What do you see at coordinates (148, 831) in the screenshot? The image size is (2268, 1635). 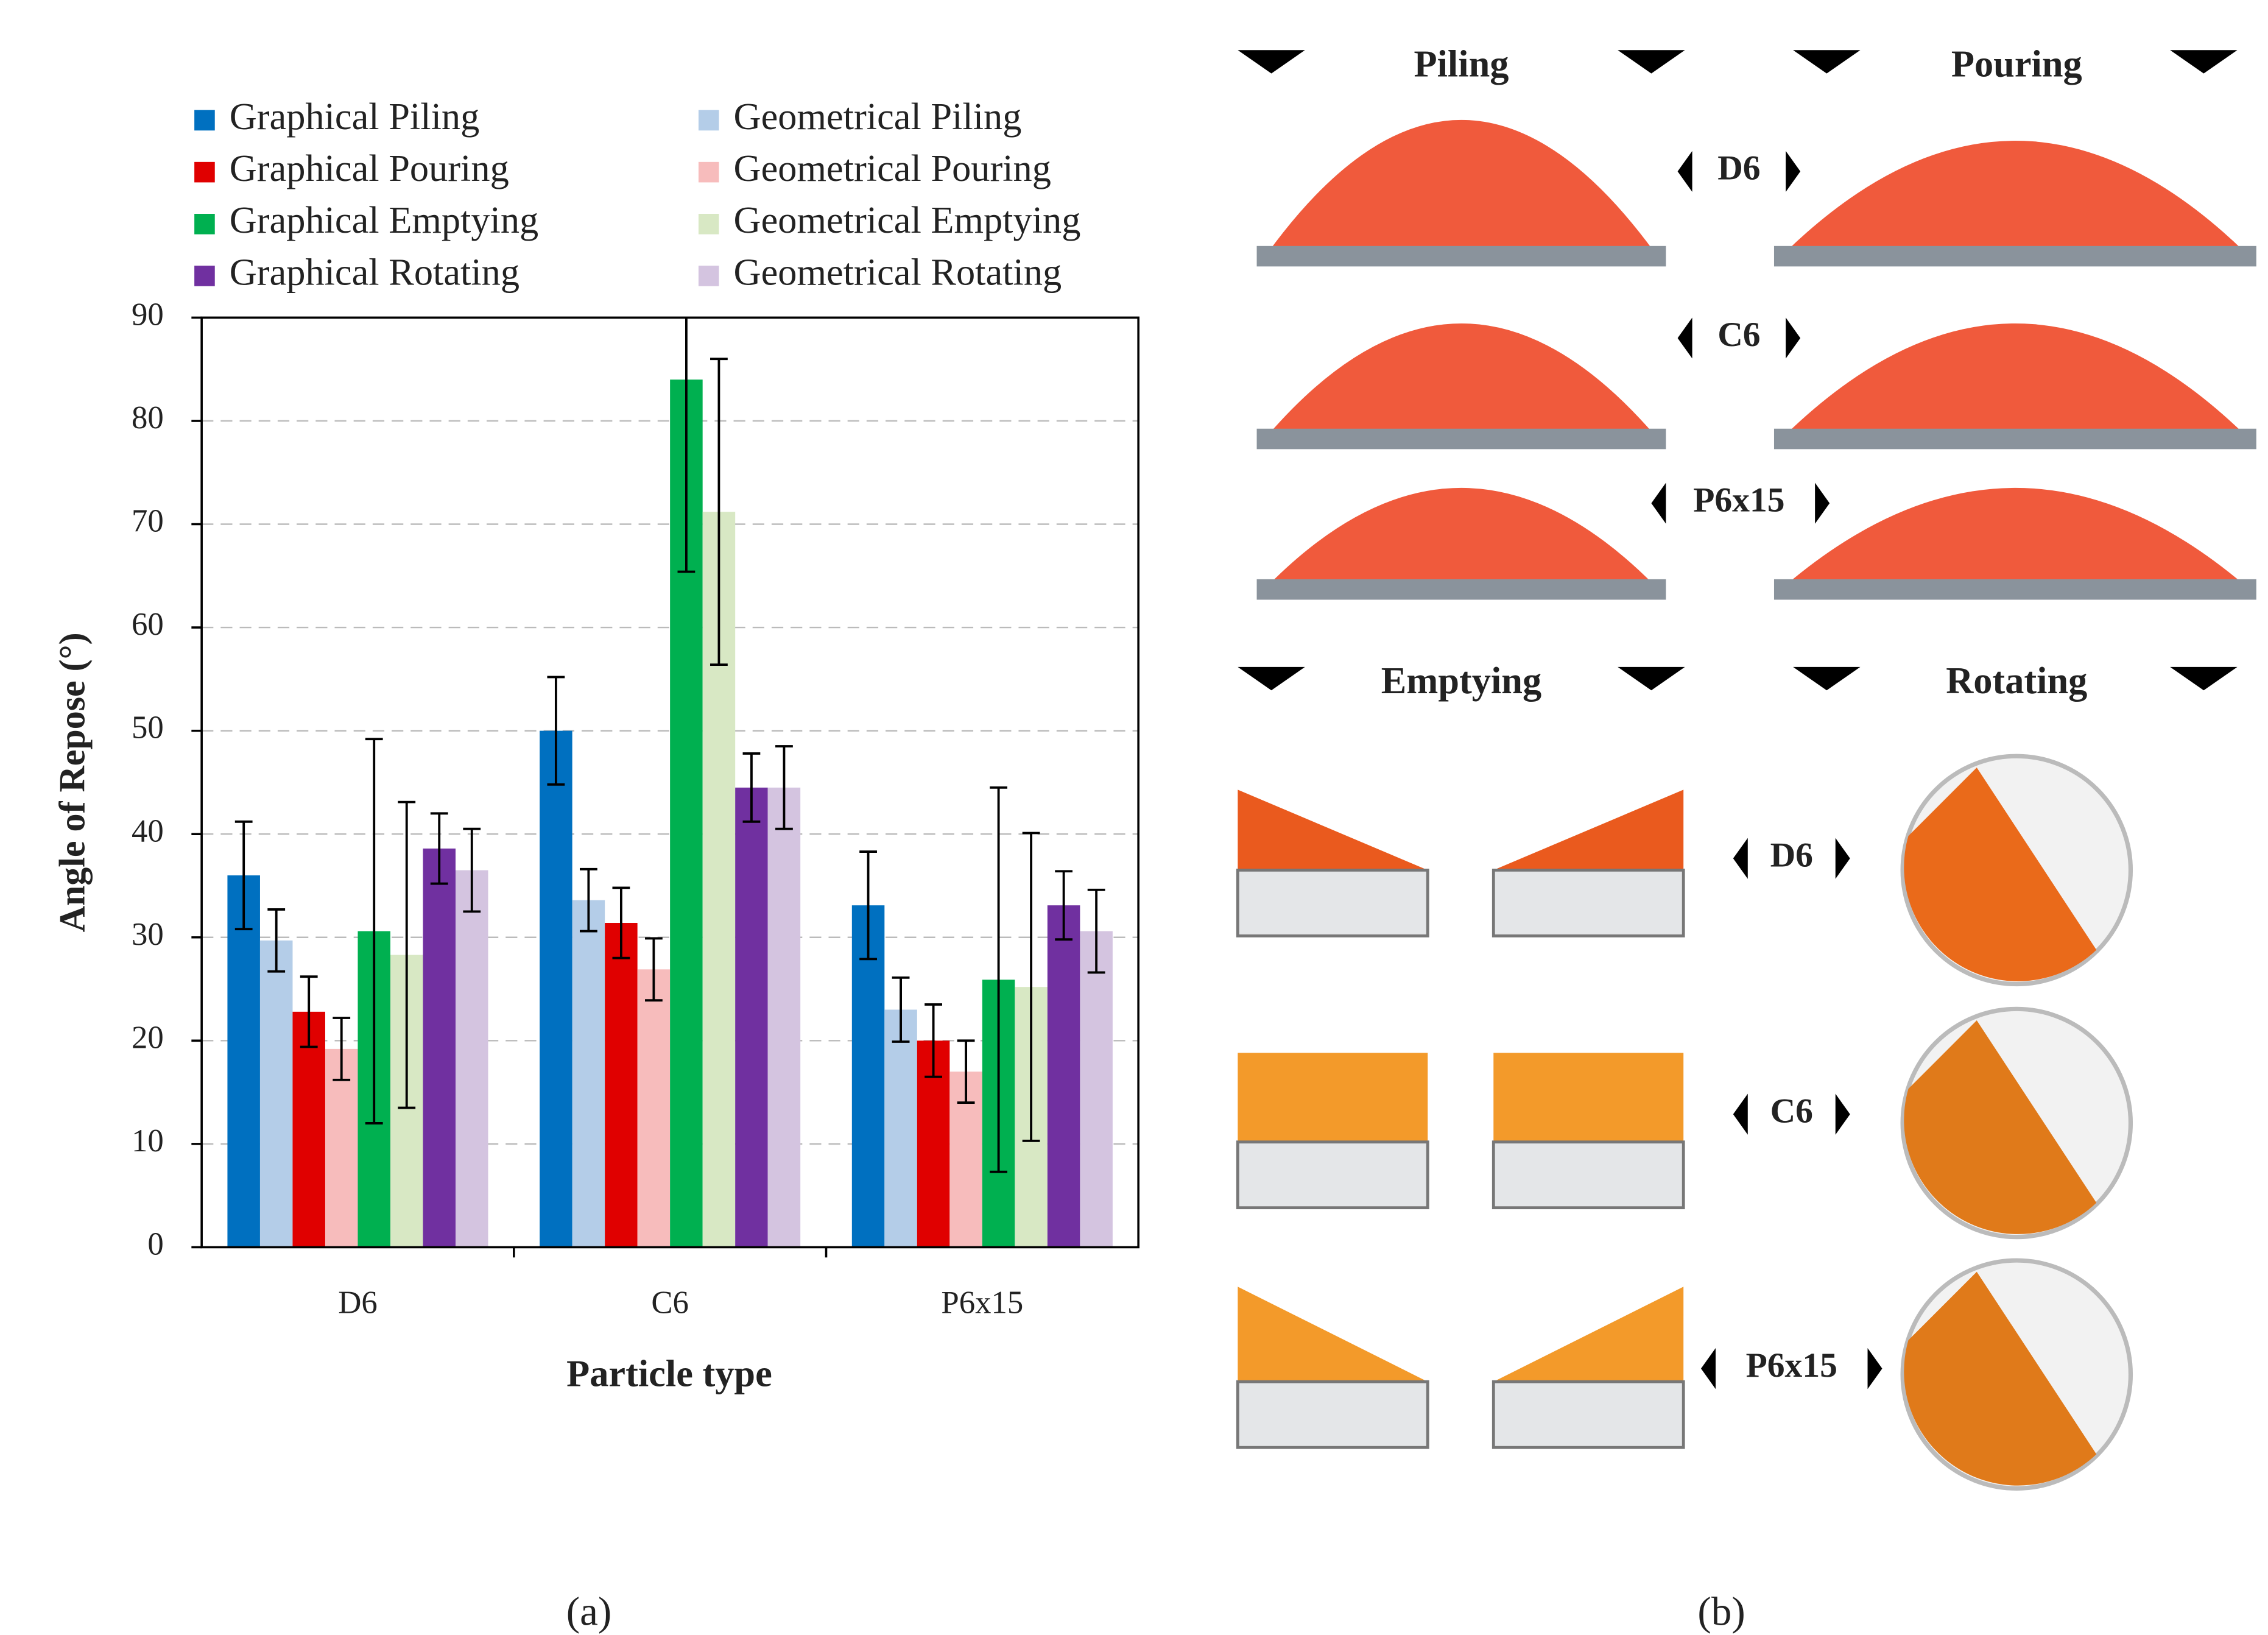 I see `y-tick-label: 40` at bounding box center [148, 831].